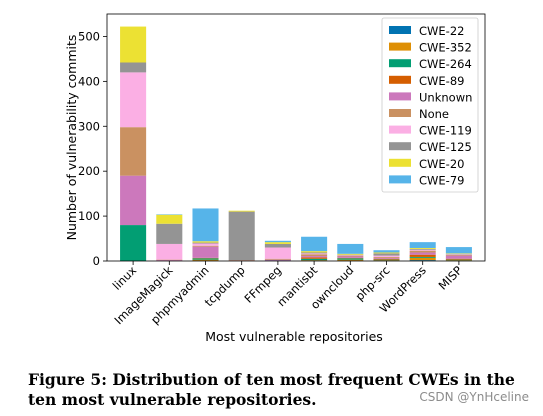 This screenshot has width=543, height=416. What do you see at coordinates (71, 138) in the screenshot?
I see `y-axis-label: Number of vulnerability commits` at bounding box center [71, 138].